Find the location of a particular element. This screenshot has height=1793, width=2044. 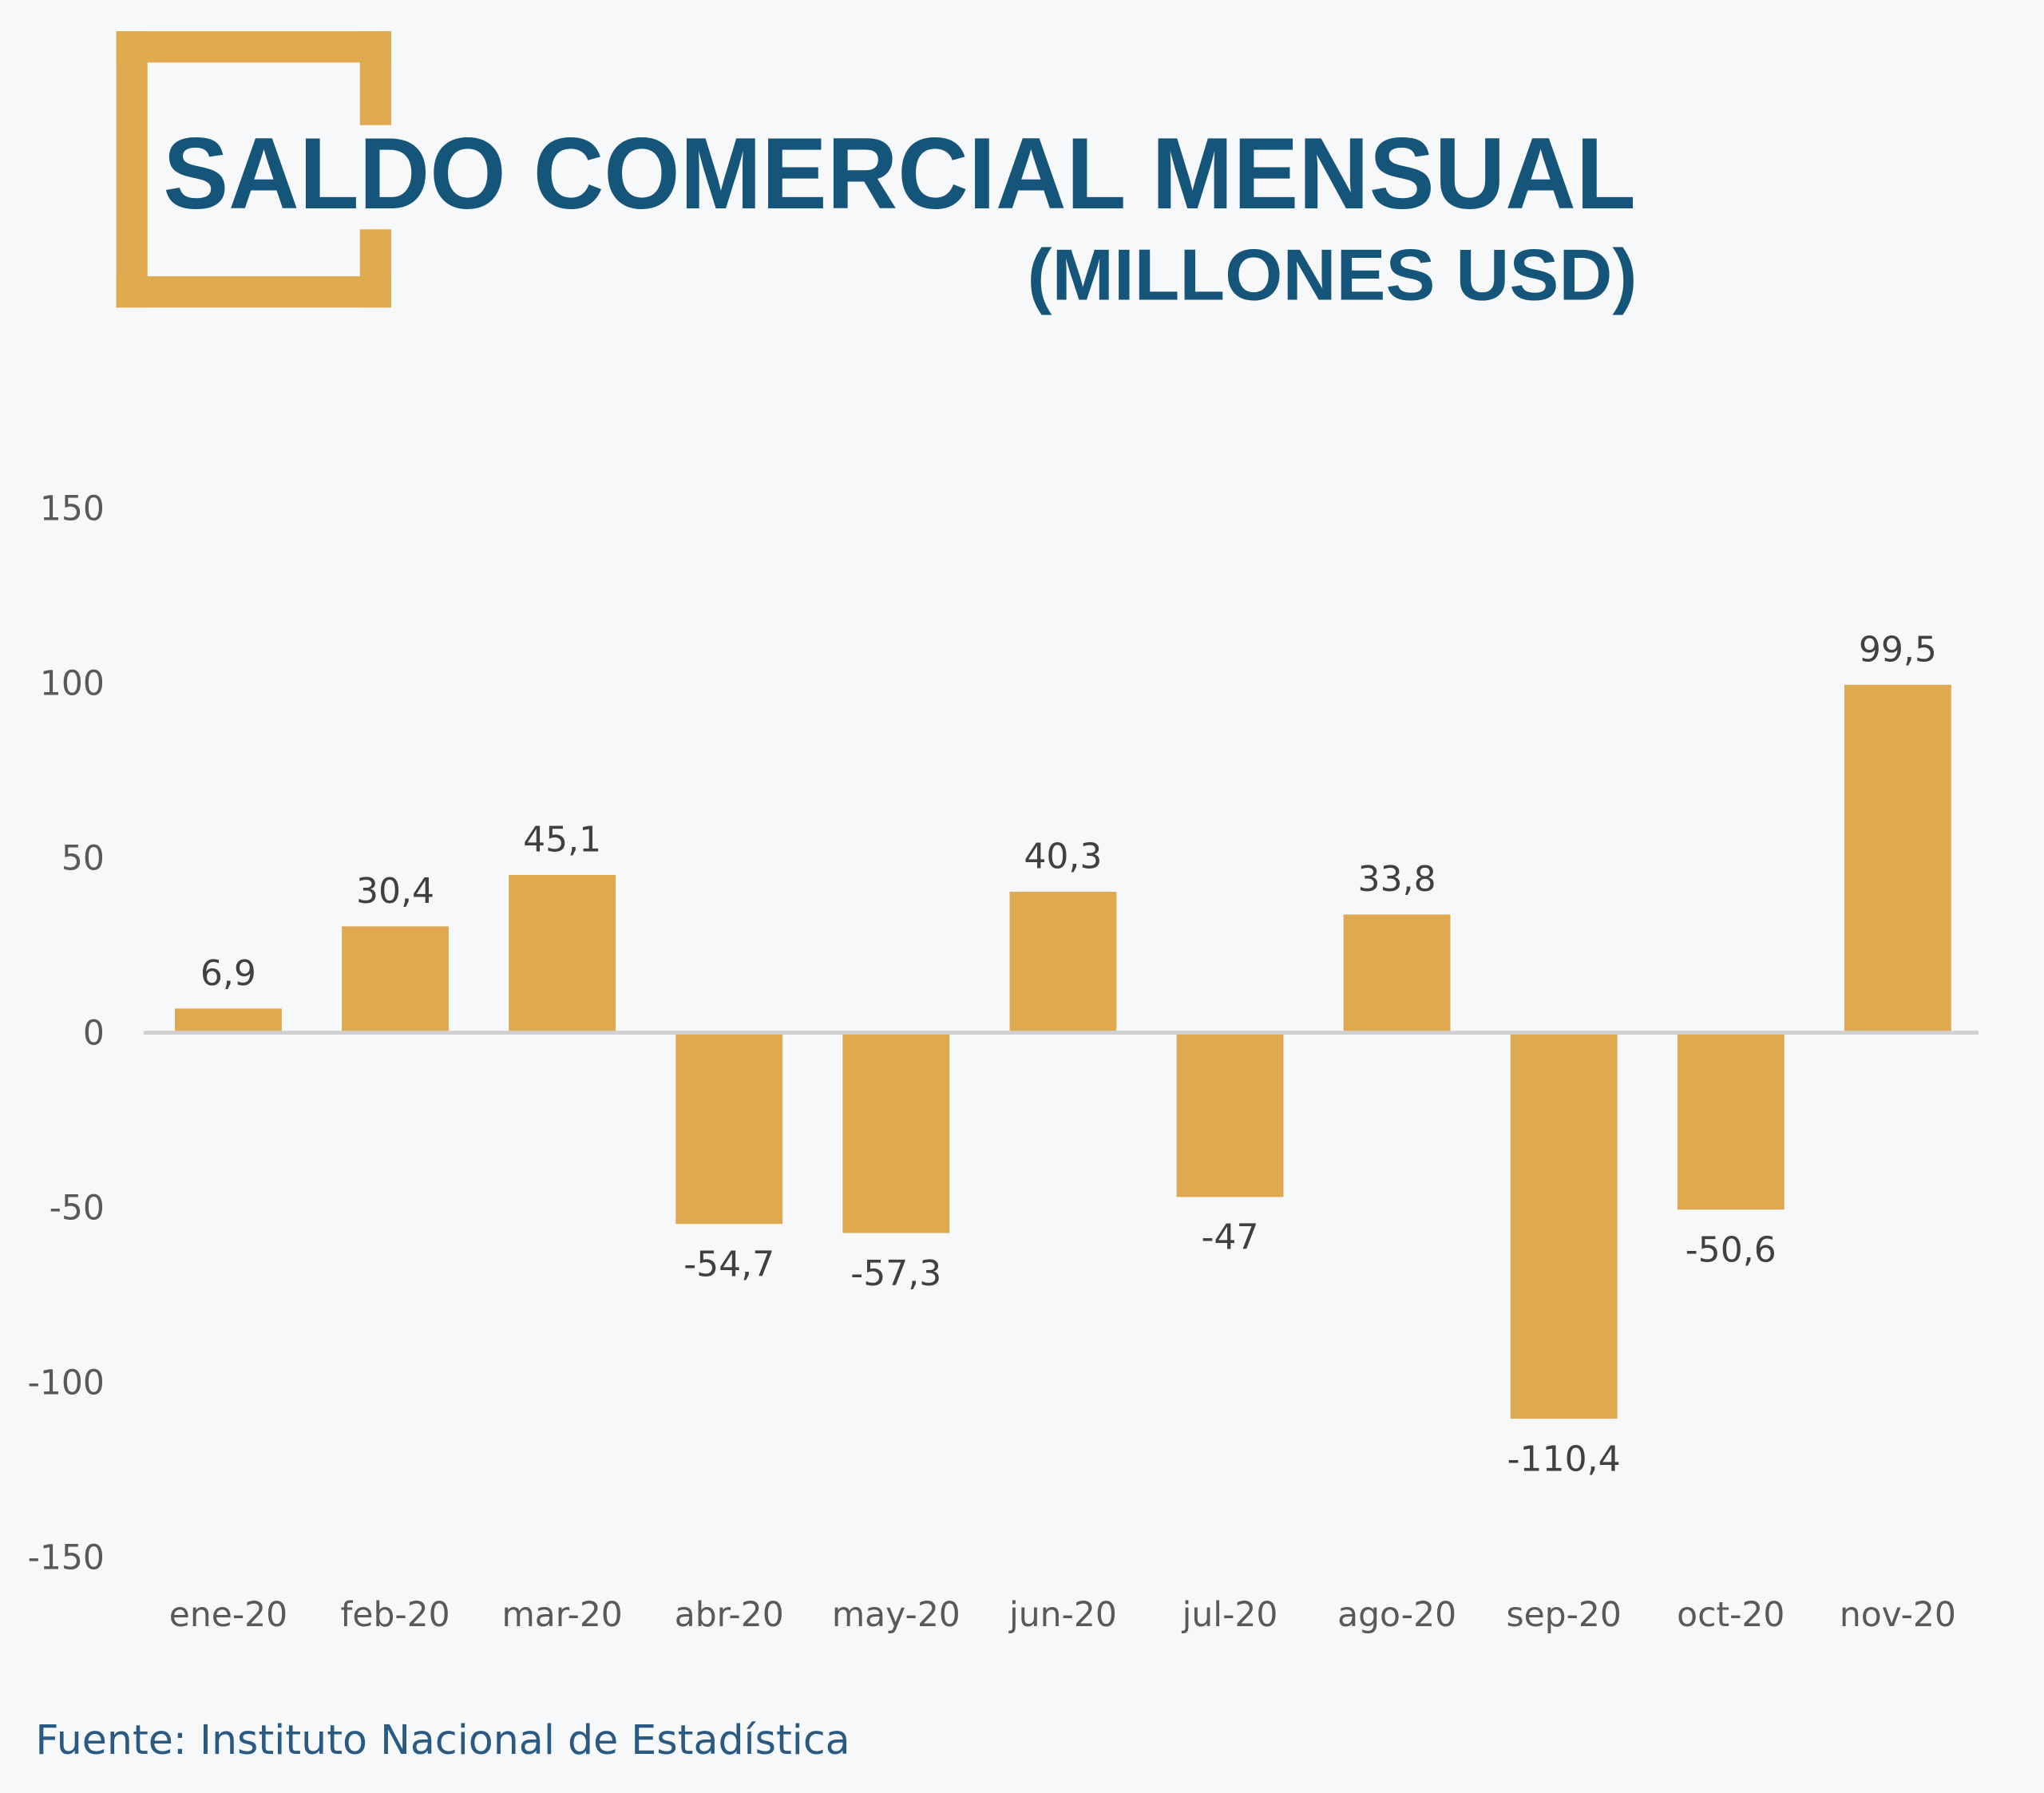

y-tick-label: -50 is located at coordinates (77, 1209).